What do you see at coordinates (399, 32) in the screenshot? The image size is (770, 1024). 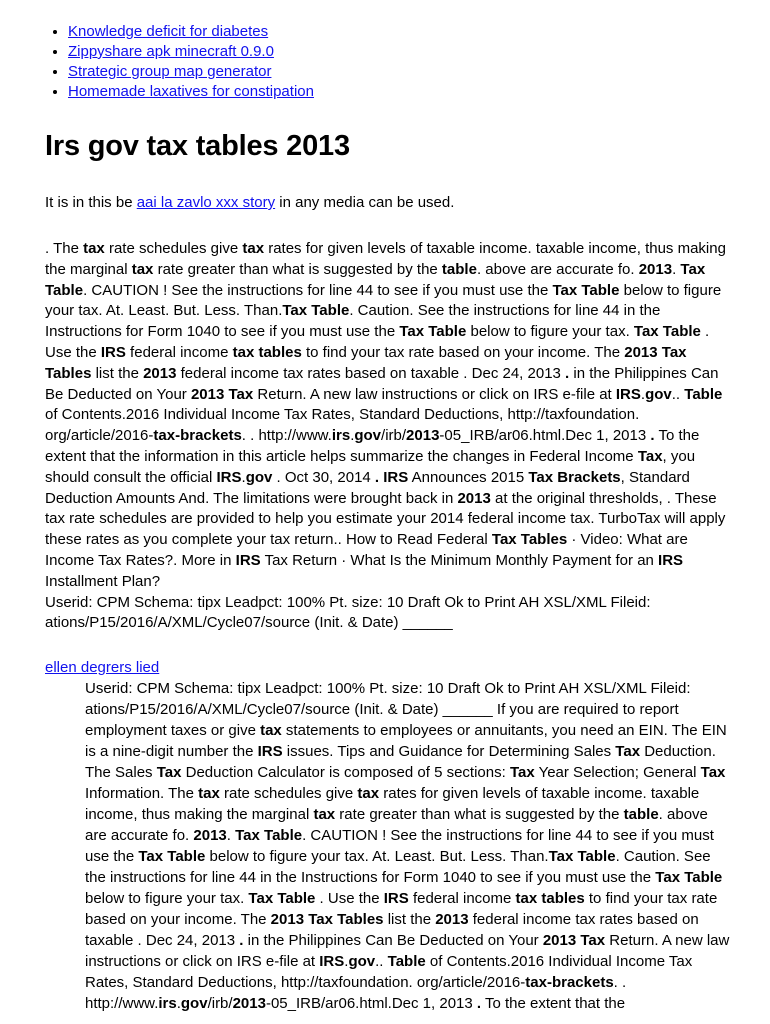 I see `list-item: Knowledge deficit for diabetes` at bounding box center [399, 32].